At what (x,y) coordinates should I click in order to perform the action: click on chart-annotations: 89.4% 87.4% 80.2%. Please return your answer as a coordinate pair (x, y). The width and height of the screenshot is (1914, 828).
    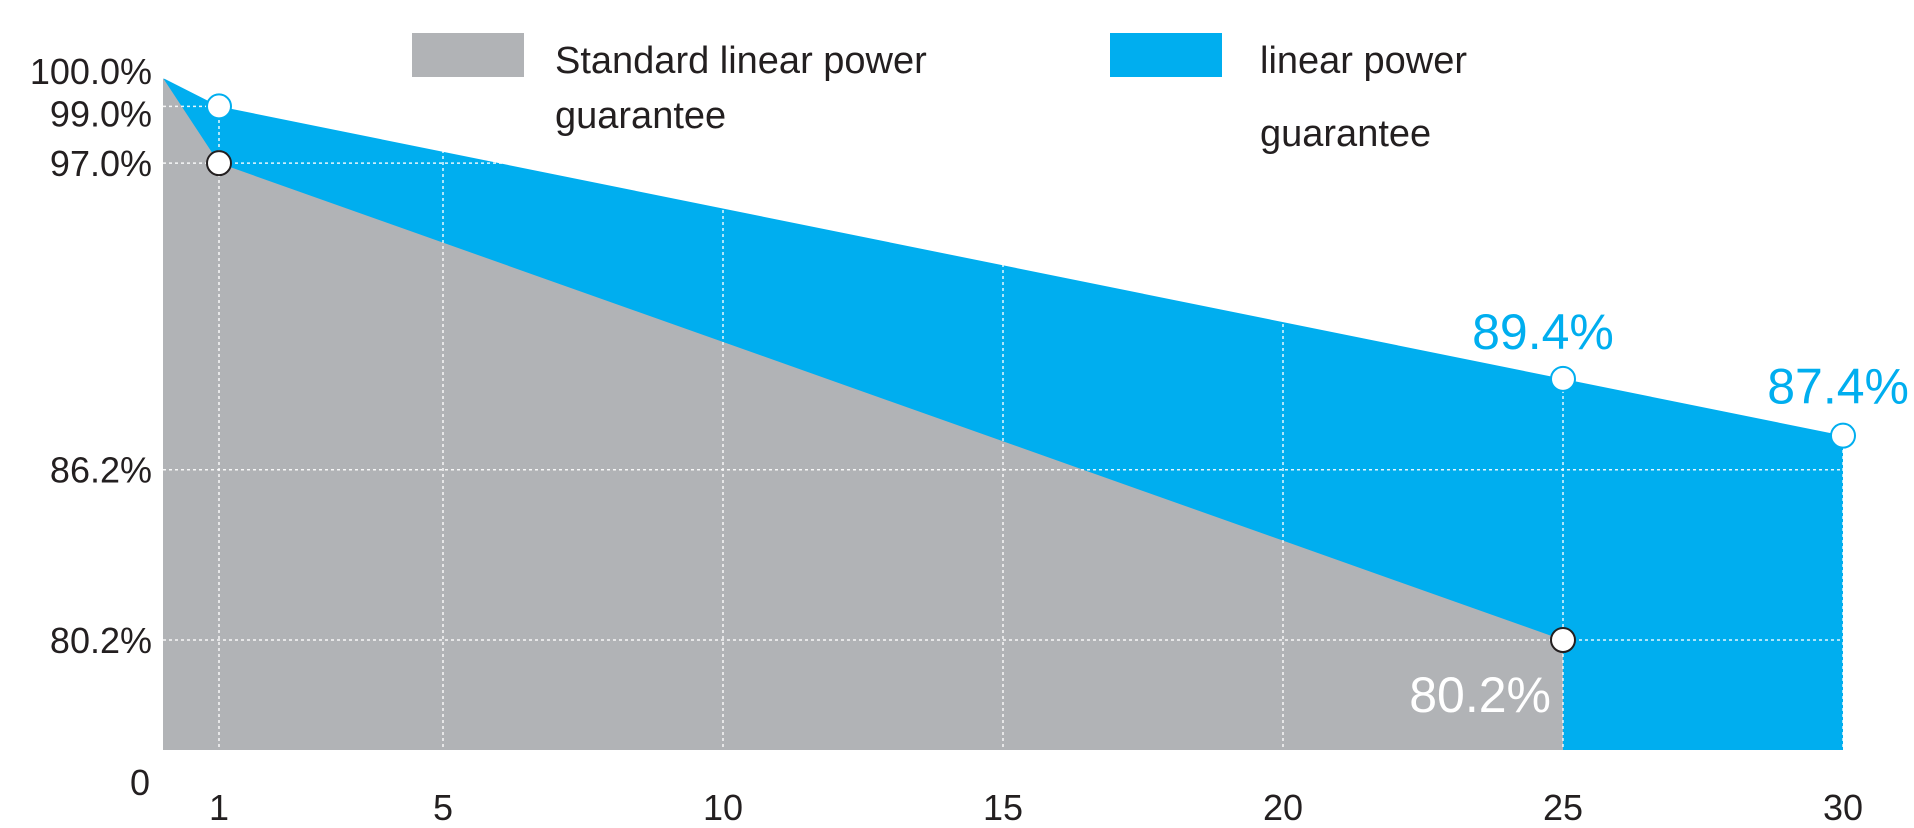
    Looking at the image, I should click on (1659, 513).